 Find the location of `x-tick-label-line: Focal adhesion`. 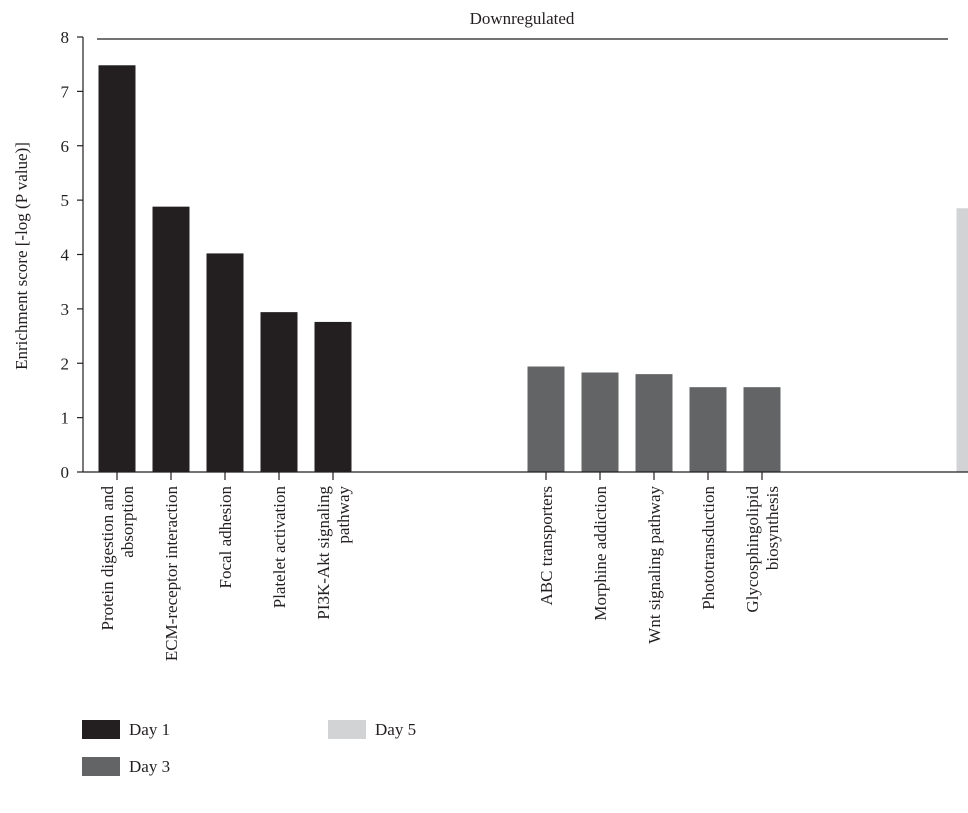

x-tick-label-line: Focal adhesion is located at coordinates (225, 537).